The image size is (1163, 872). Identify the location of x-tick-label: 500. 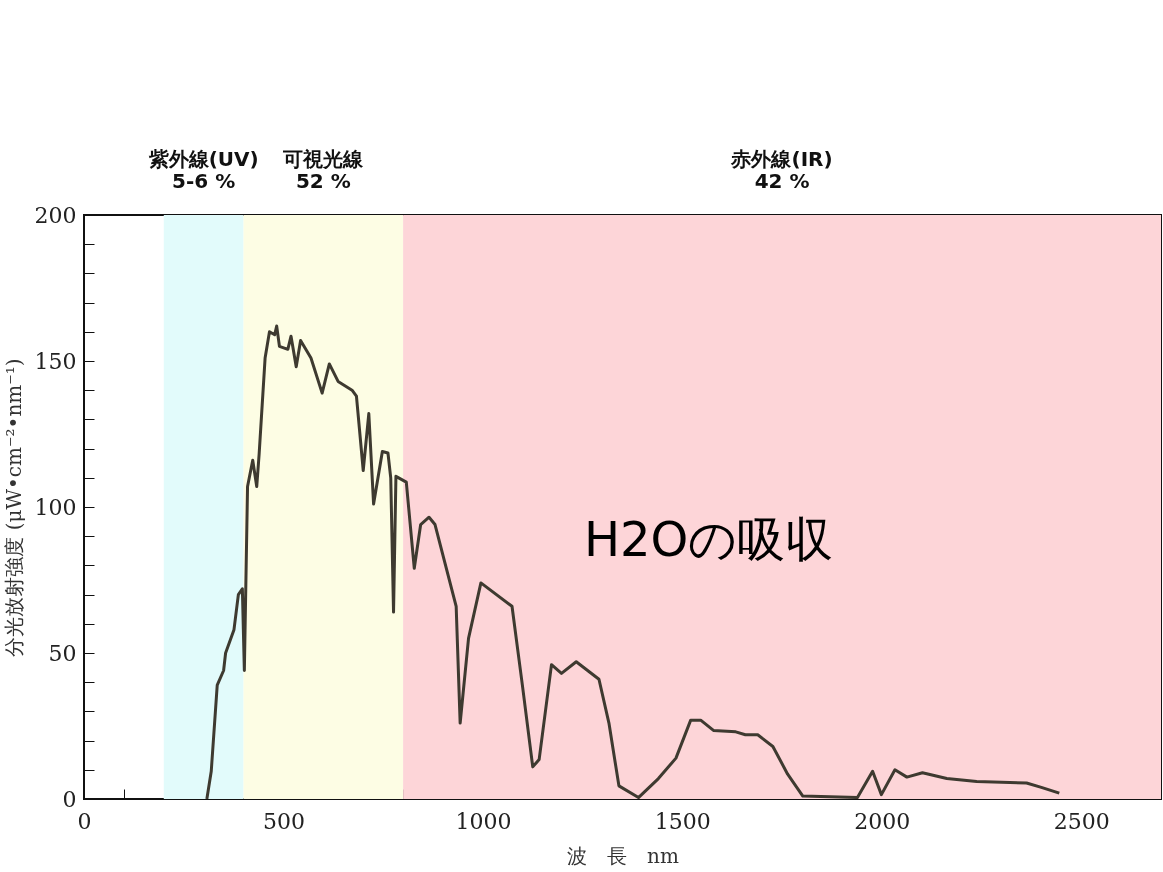
(283, 821).